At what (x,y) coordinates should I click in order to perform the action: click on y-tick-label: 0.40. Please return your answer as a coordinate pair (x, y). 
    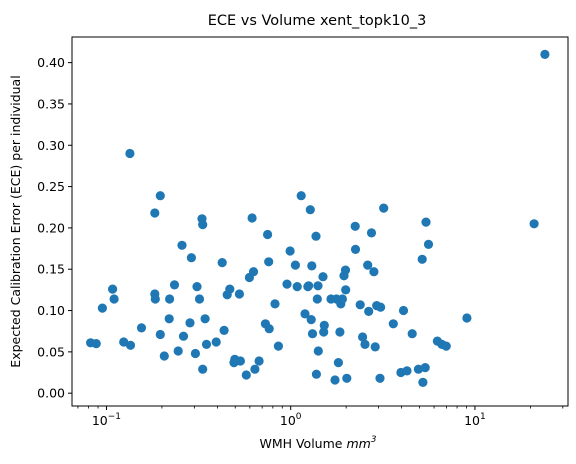
    Looking at the image, I should click on (51, 62).